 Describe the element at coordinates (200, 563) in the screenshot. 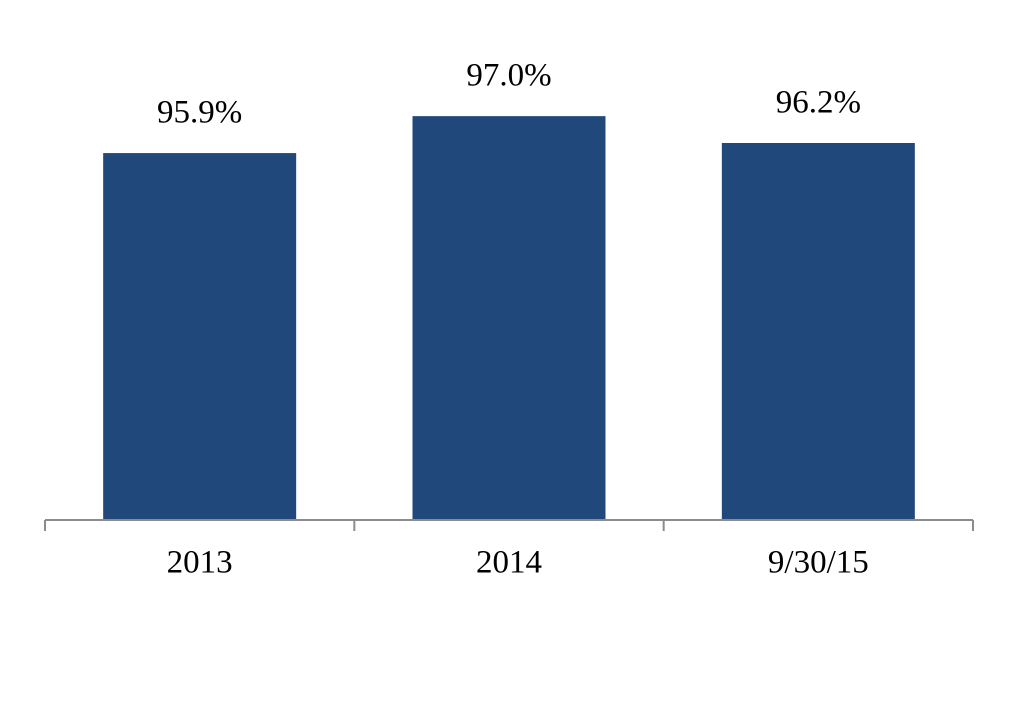

I see `x-tick-label: 2013` at that location.